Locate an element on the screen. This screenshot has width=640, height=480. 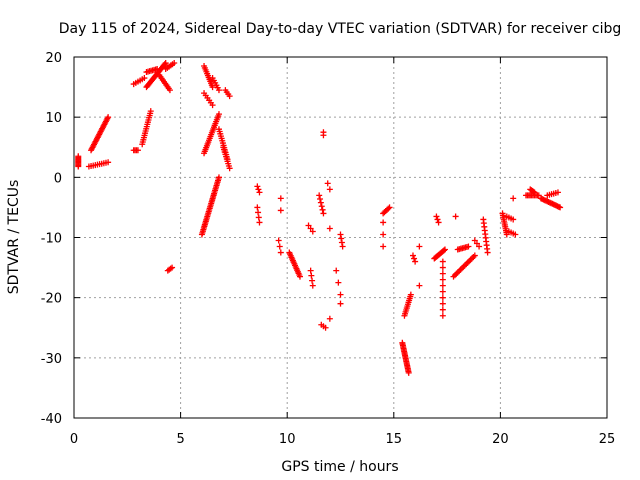
y-tick-label: -20 is located at coordinates (51, 299).